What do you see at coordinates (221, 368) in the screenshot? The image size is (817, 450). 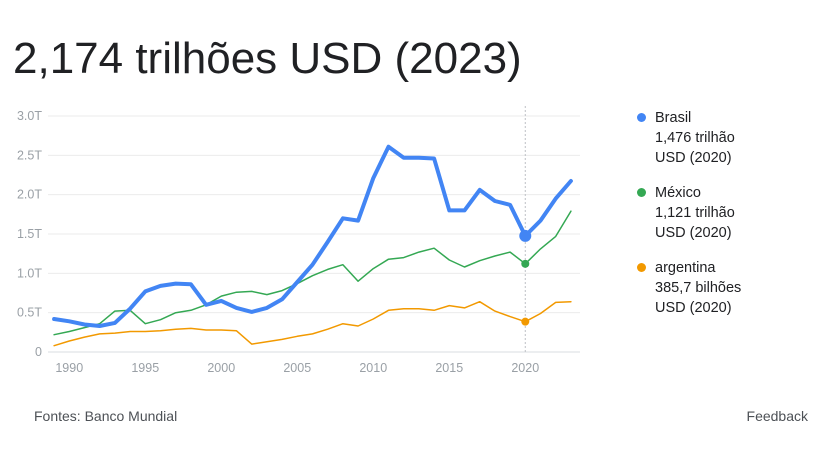 I see `x-tick-label: 2000` at bounding box center [221, 368].